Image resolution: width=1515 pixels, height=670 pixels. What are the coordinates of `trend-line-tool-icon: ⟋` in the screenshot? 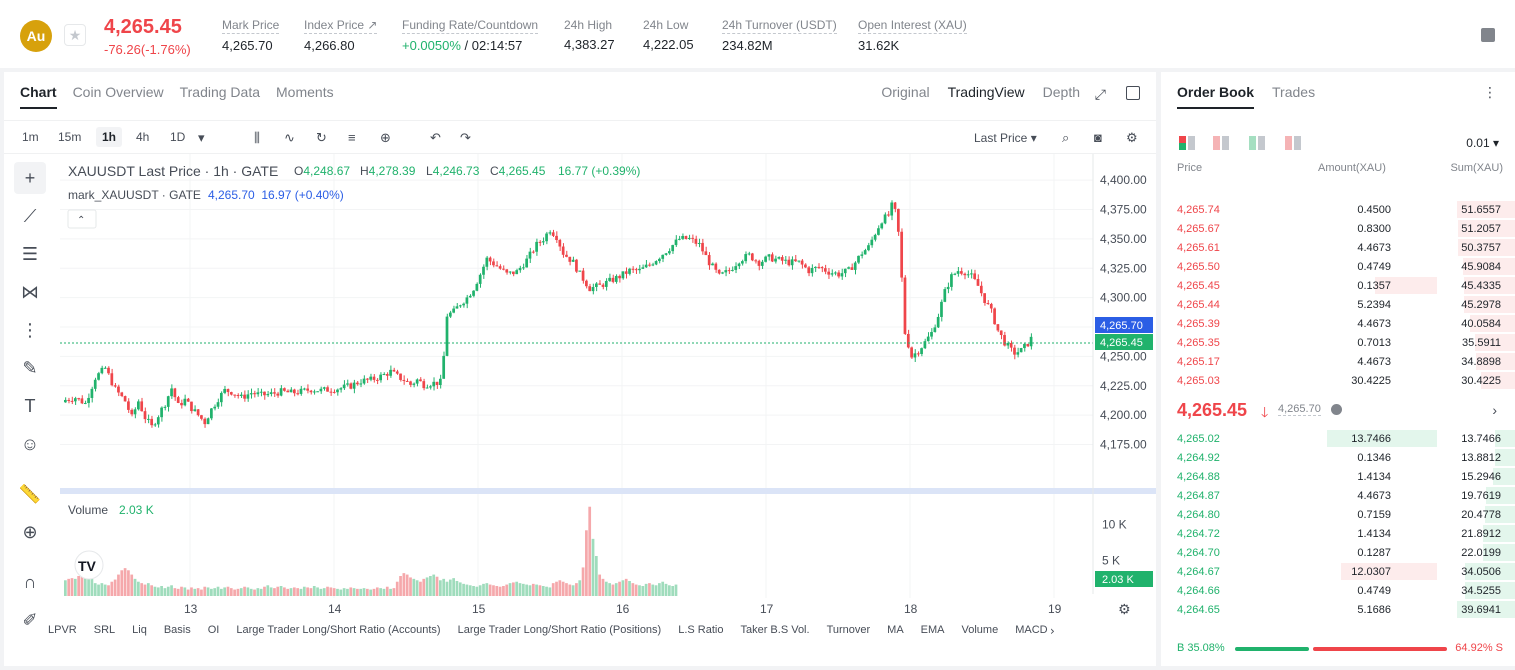 It's located at (30, 215).